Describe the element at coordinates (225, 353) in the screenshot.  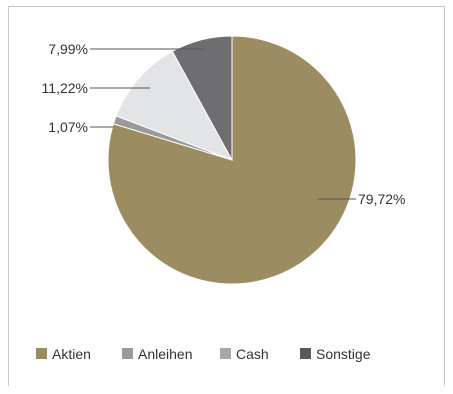
I see `legend-swatch-cash` at that location.